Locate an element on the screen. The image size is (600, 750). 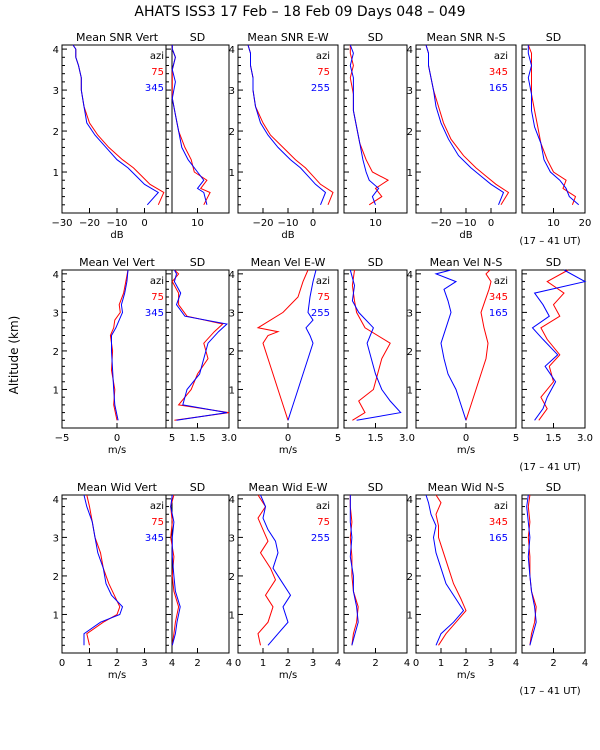
panel-vel_ns_sd: SD 1.5 3.0 is located at coordinates (557, 350).